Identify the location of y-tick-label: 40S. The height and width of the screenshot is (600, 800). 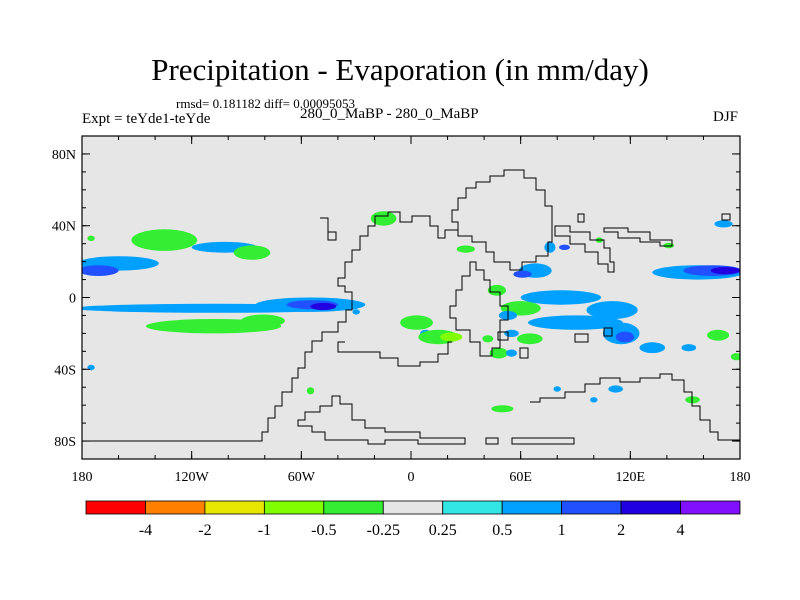
(65, 370).